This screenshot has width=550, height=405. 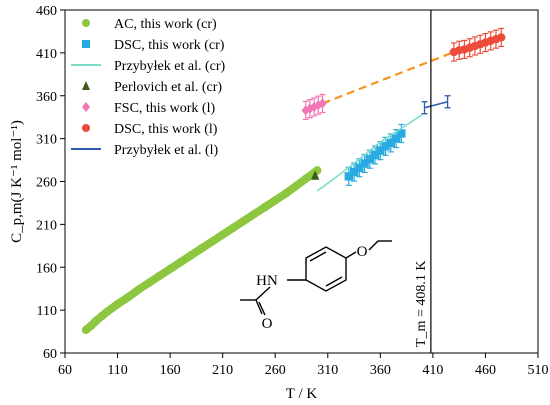 What do you see at coordinates (17, 181) in the screenshot?
I see `y-axis-title: C_p,m(J K⁻¹ mol⁻¹)` at bounding box center [17, 181].